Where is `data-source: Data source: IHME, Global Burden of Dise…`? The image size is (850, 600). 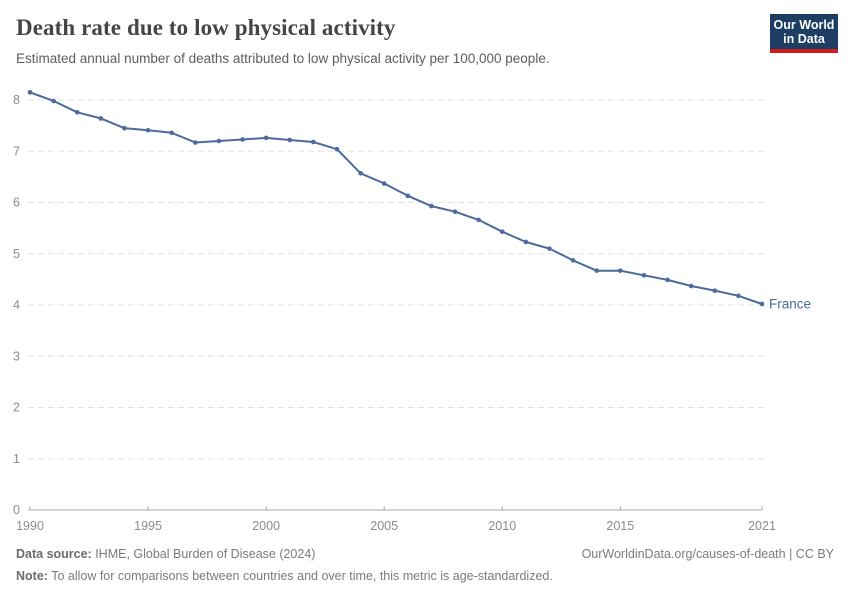
data-source: Data source: IHME, Global Burden of Dise… is located at coordinates (165, 554).